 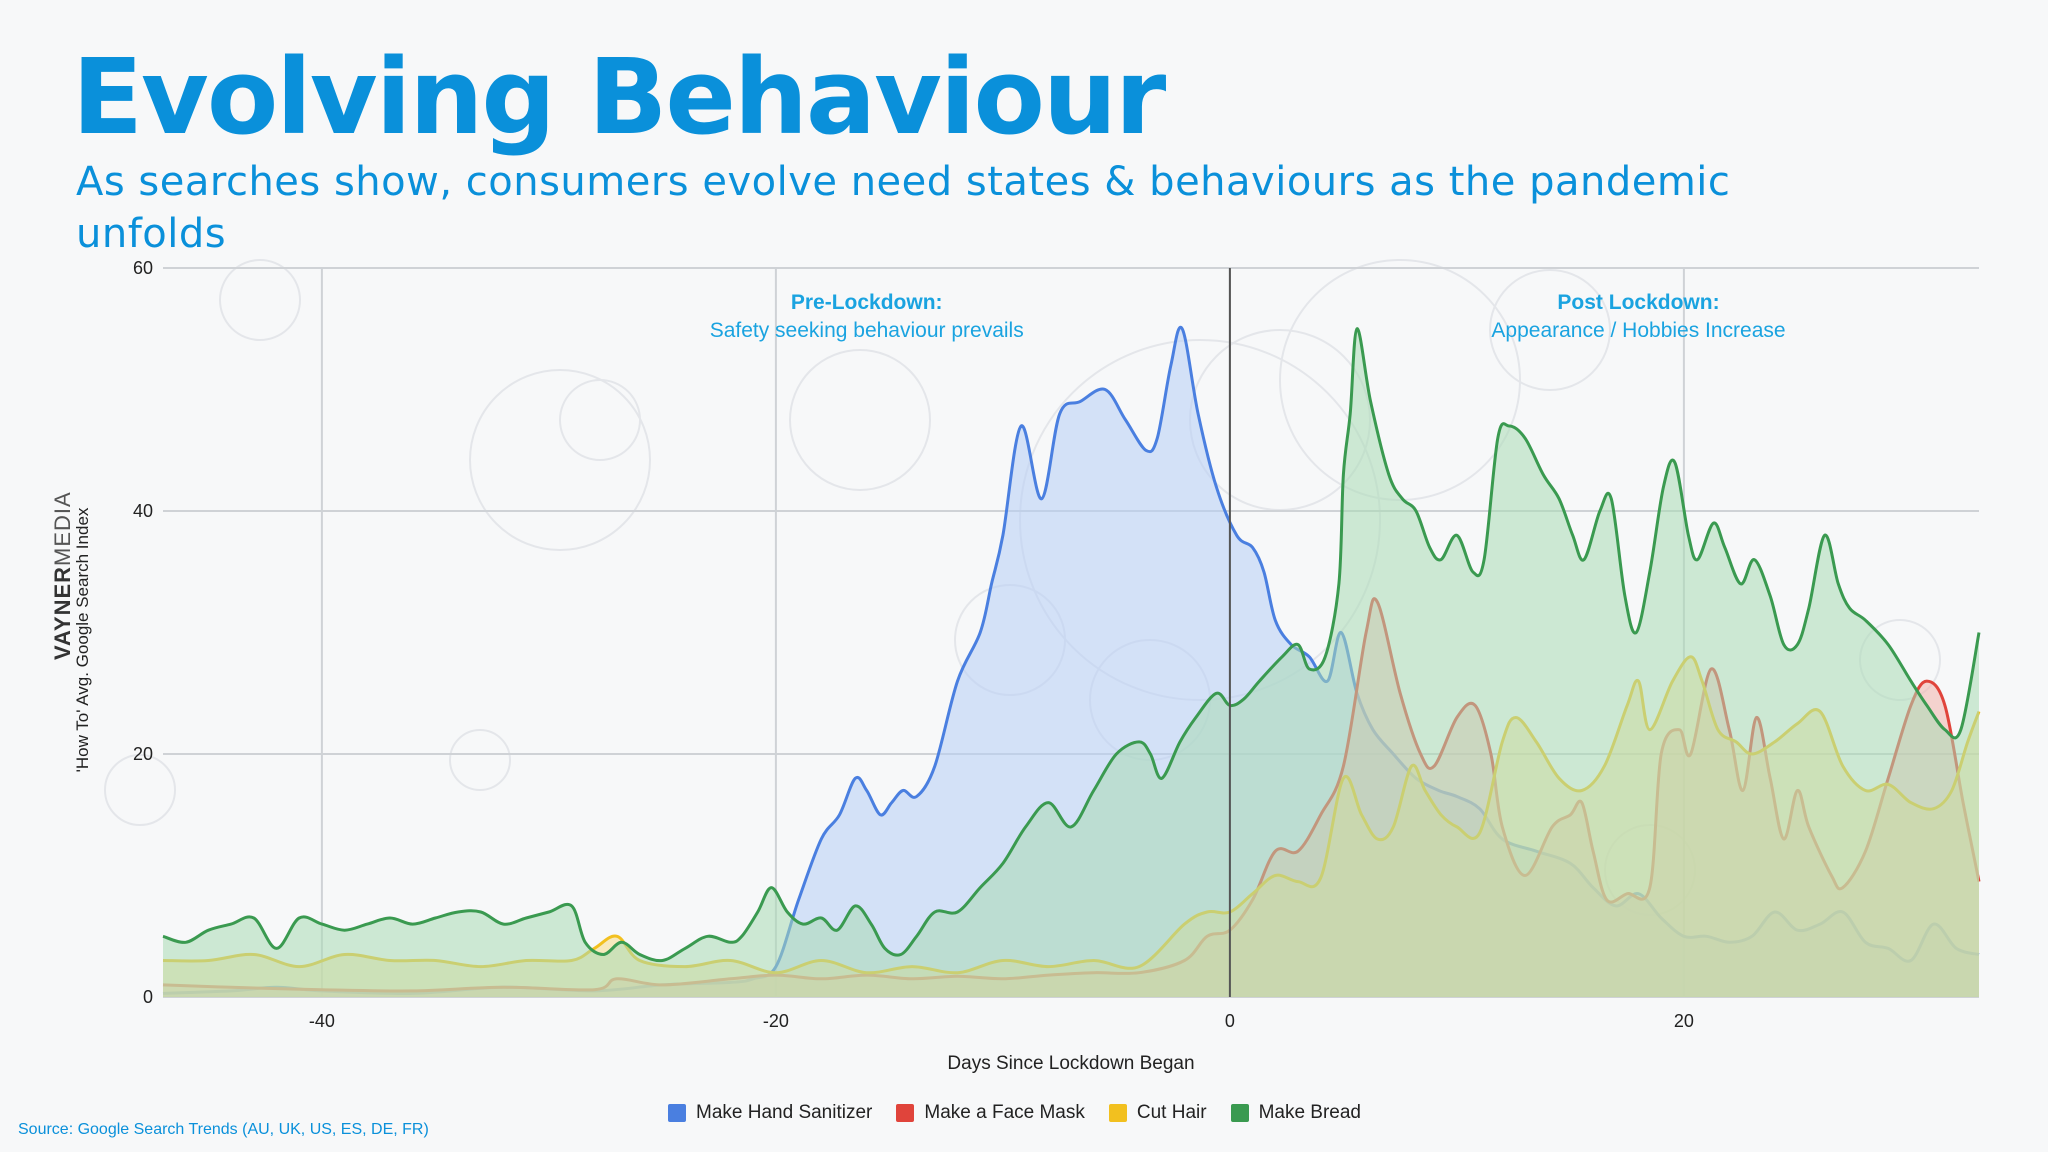 What do you see at coordinates (1310, 1112) in the screenshot?
I see `legend-label: Make Bread` at bounding box center [1310, 1112].